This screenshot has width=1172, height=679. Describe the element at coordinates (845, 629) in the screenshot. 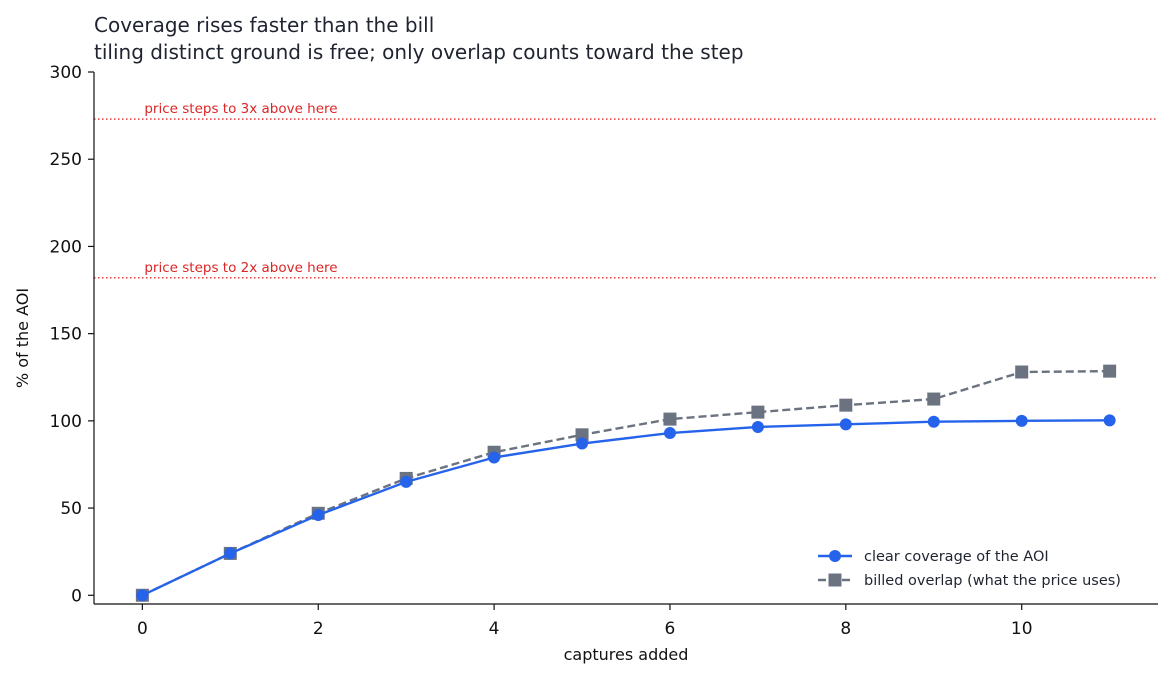

I see `x-tick-label: 8` at that location.